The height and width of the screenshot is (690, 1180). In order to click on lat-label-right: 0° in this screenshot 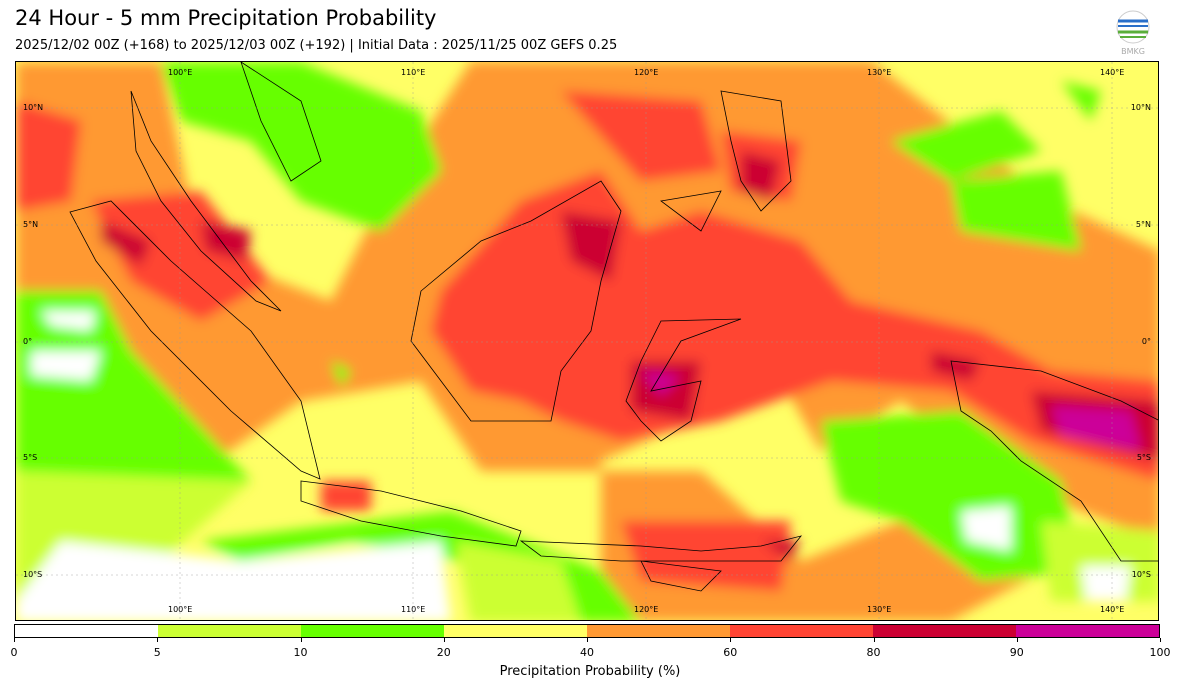, I will do `click(1146, 341)`.